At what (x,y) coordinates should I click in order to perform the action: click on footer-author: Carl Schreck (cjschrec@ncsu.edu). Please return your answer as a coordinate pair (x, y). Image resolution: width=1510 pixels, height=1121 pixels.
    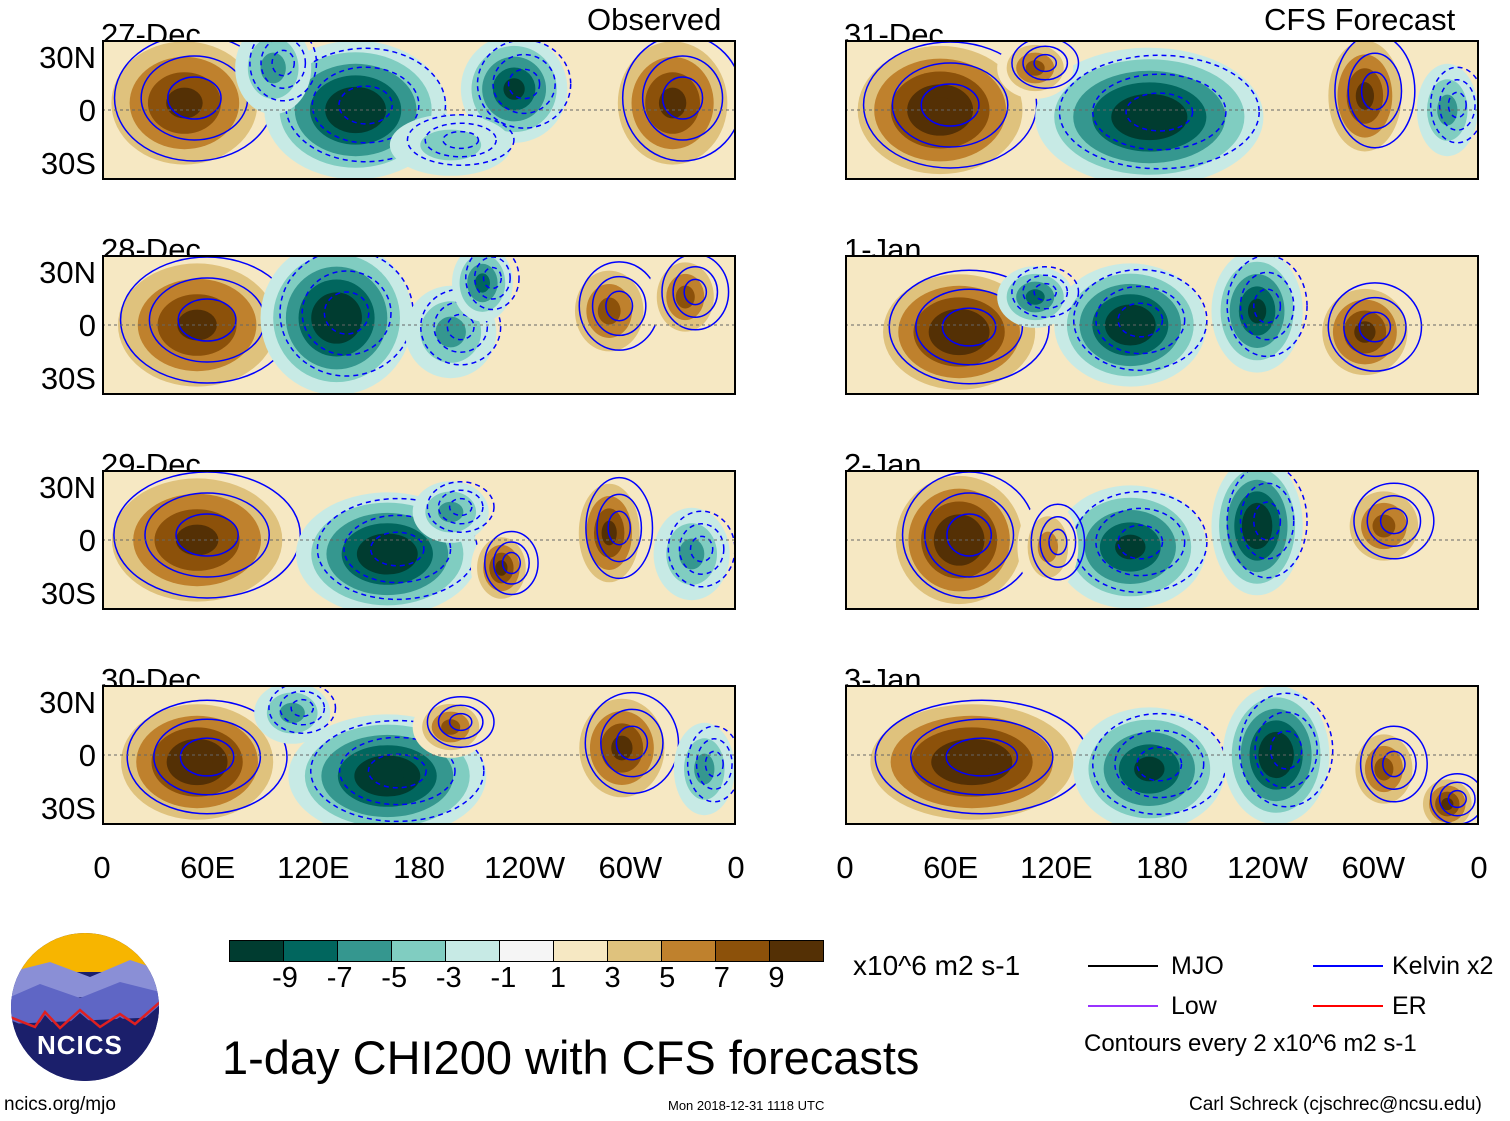
    Looking at the image, I should click on (1335, 1104).